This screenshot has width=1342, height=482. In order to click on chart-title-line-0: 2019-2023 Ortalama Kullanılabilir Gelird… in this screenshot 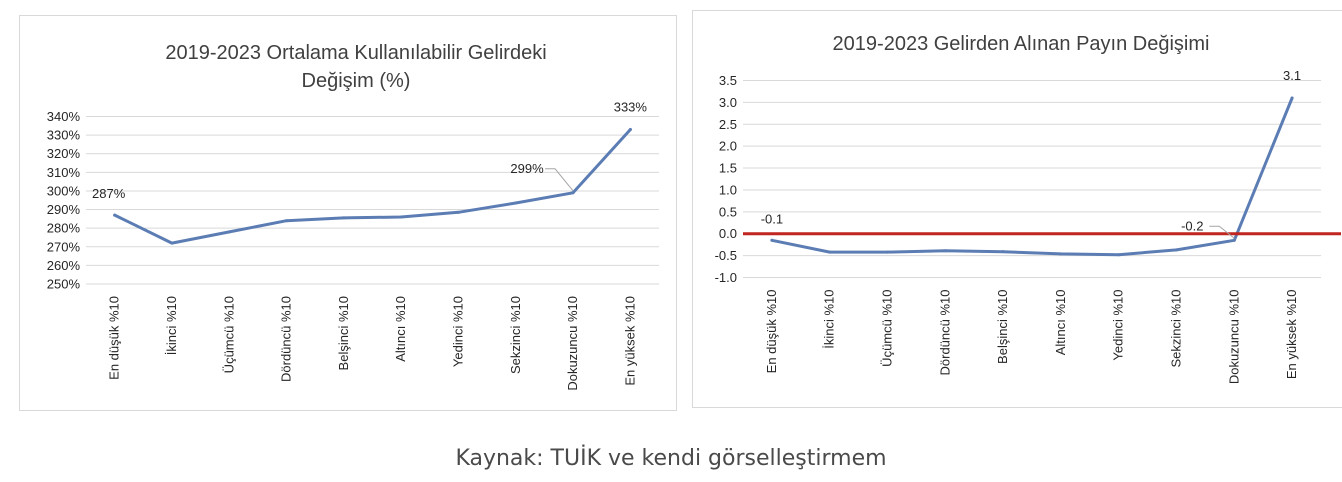, I will do `click(355, 53)`.